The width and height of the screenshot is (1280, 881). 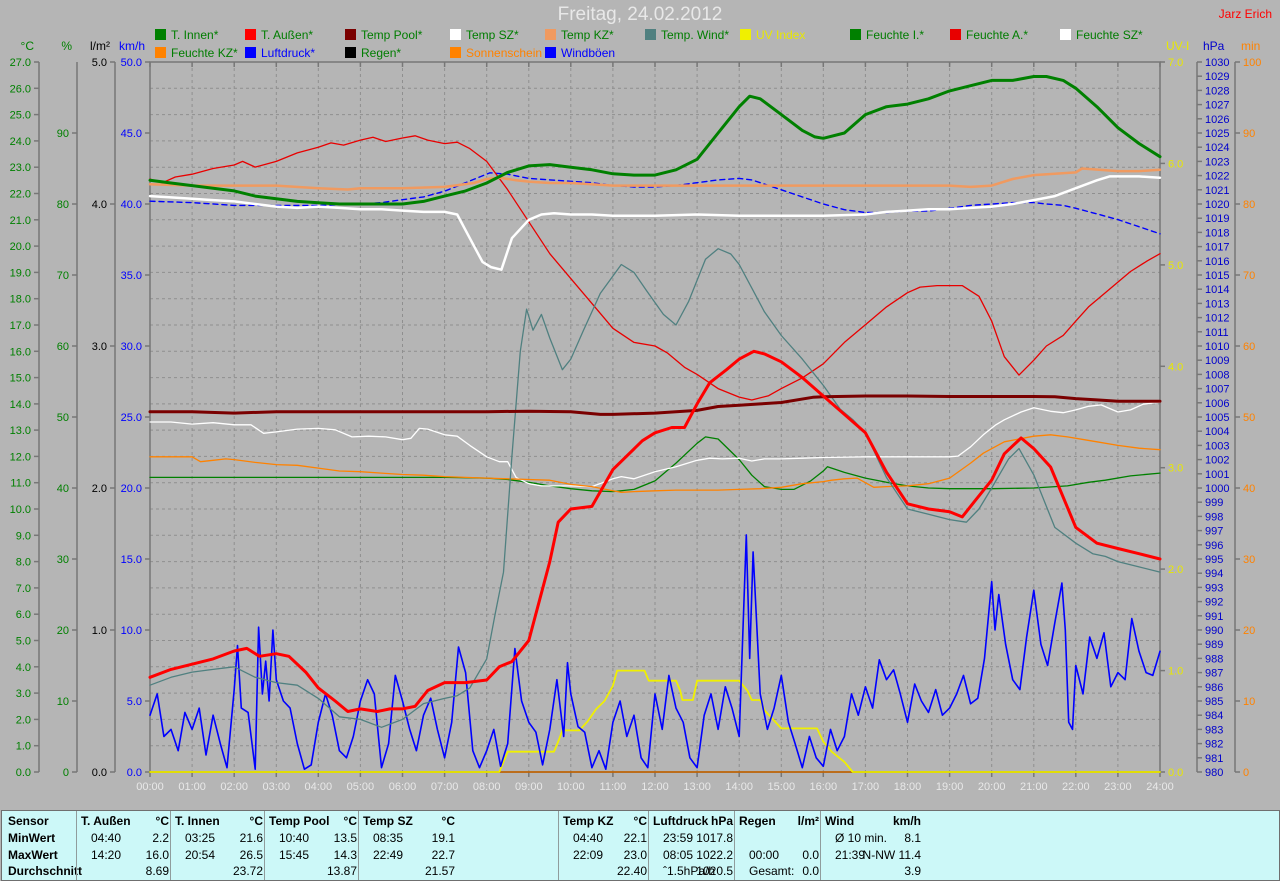 I want to click on svg-text: 01:00, so click(x=192, y=787).